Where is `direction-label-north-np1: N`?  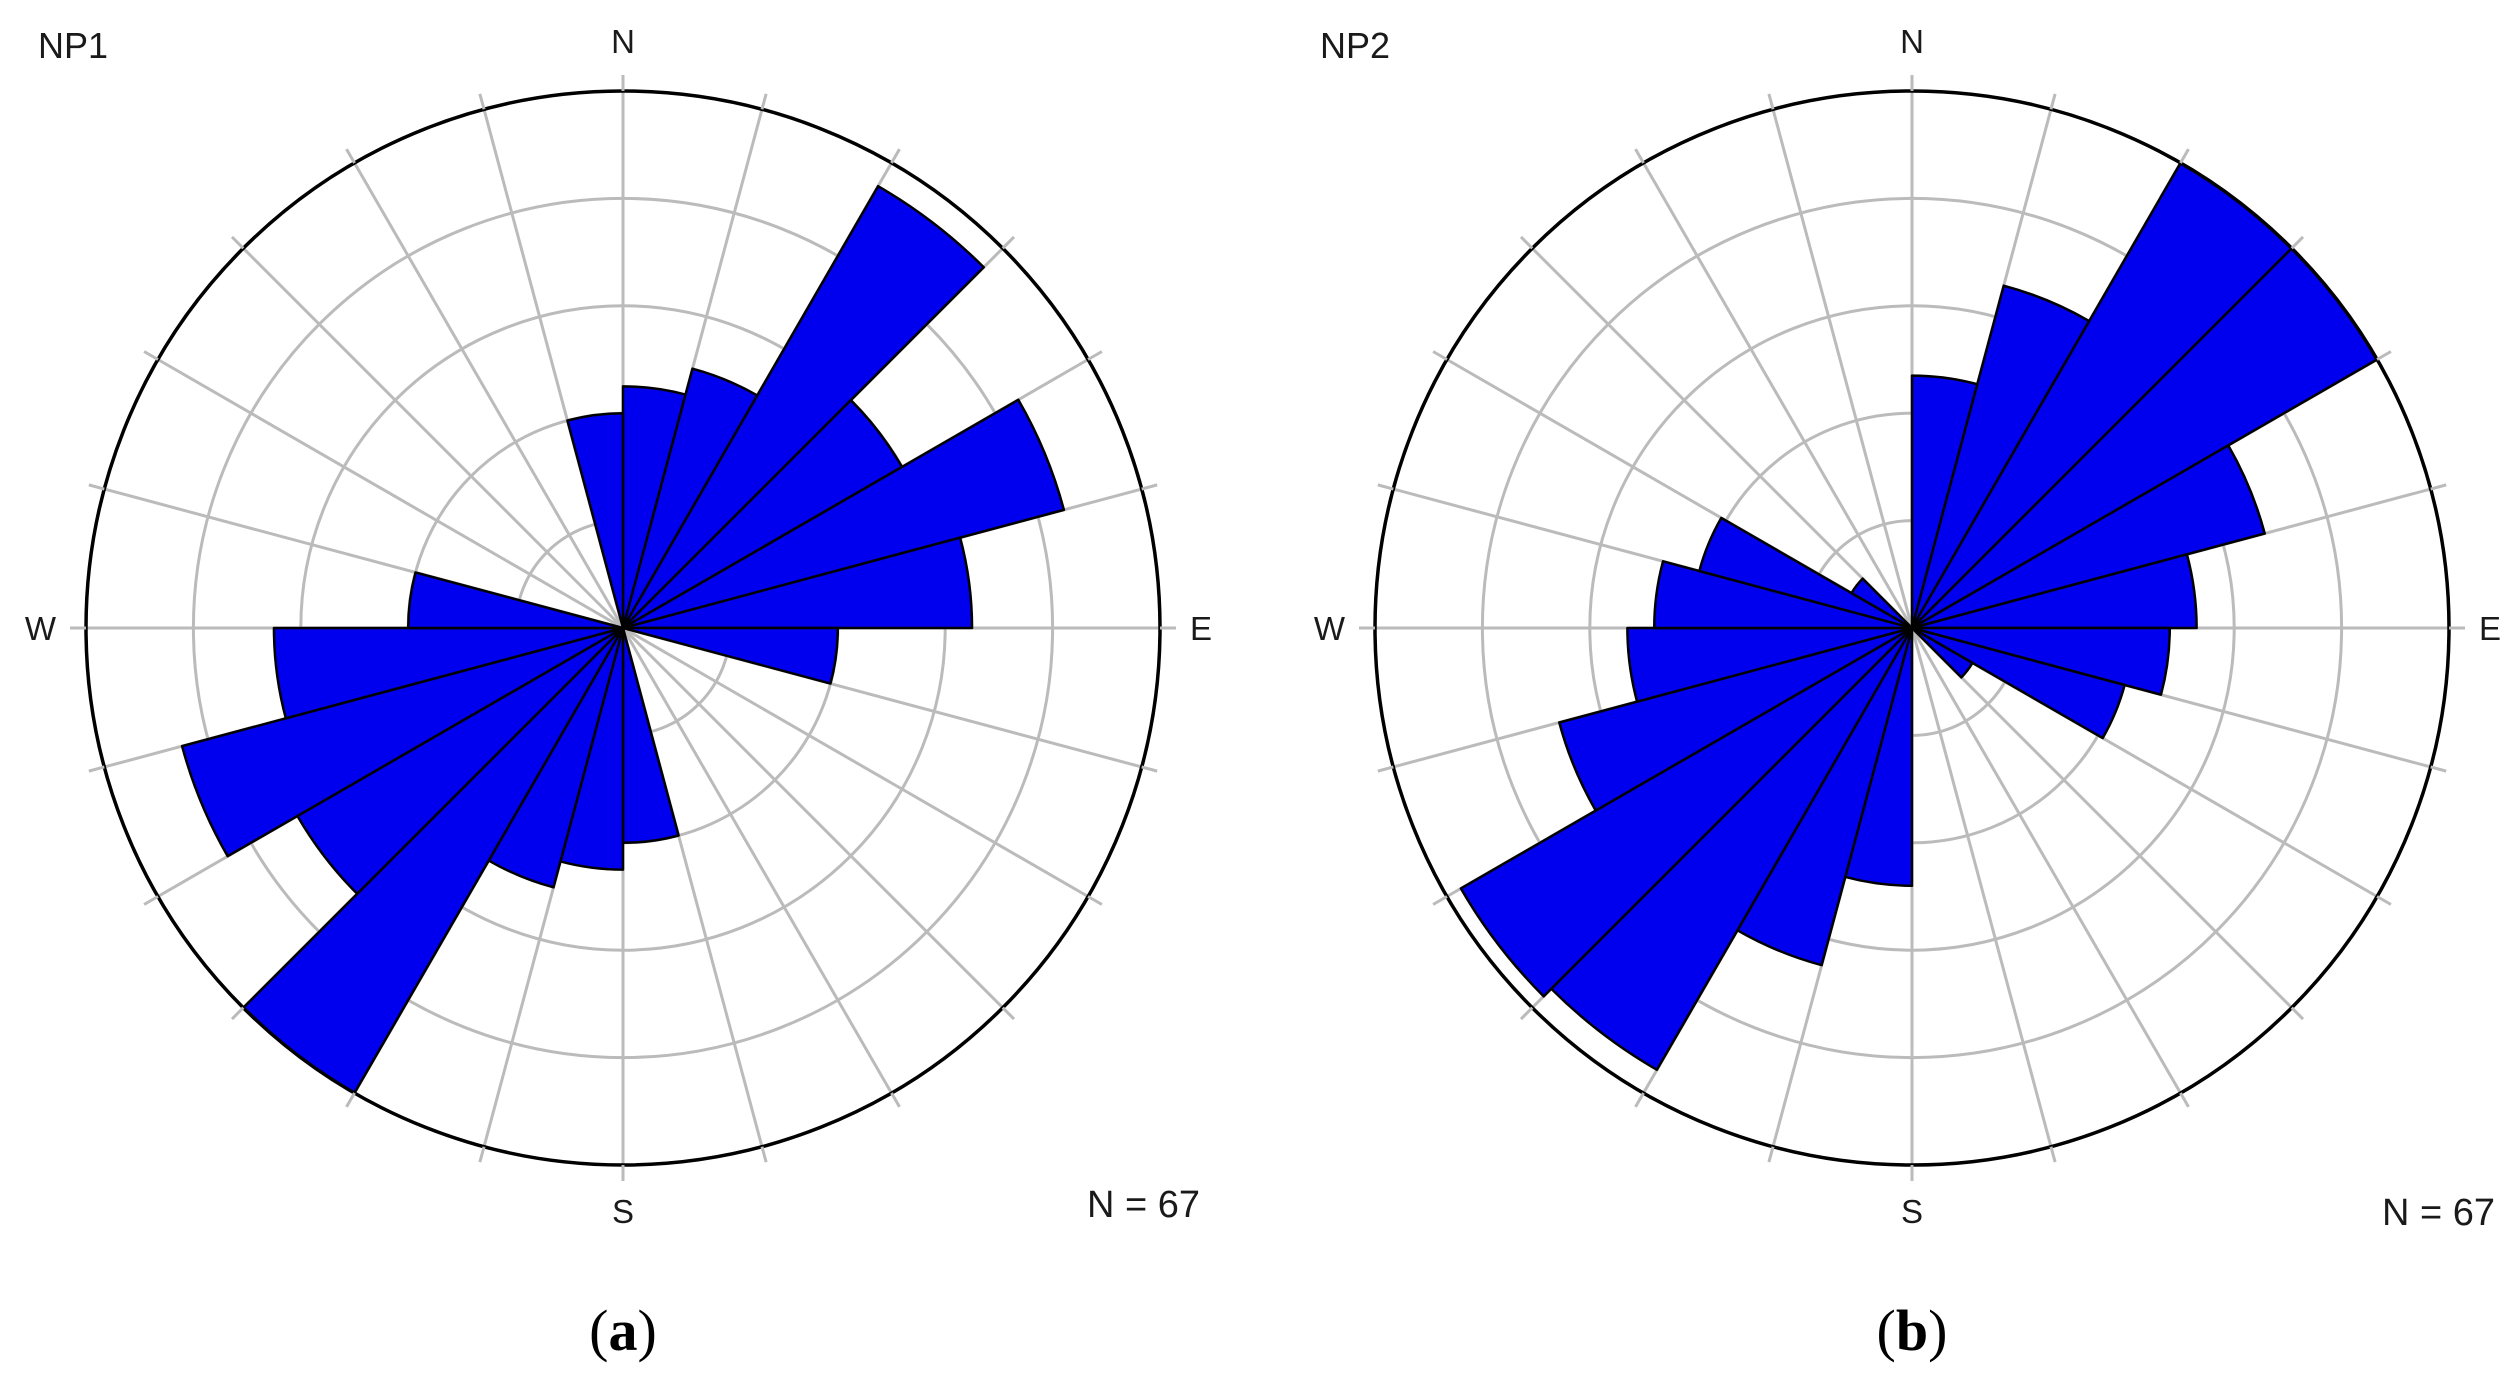
direction-label-north-np1: N is located at coordinates (623, 41).